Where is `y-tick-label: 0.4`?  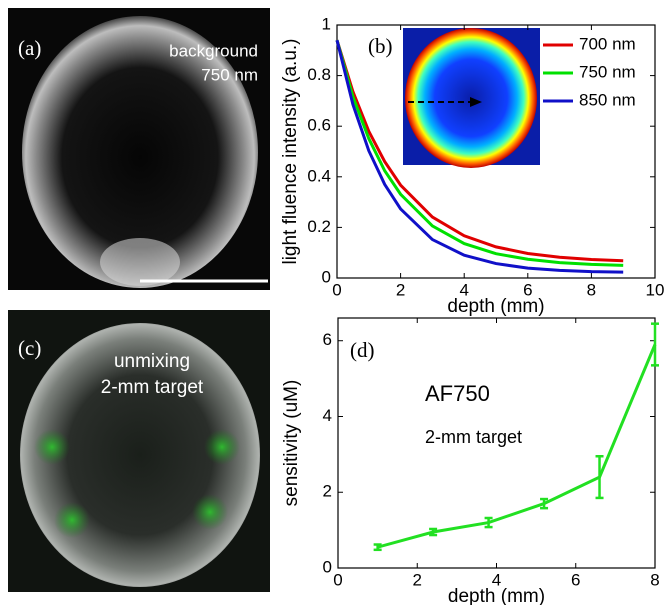 y-tick-label: 0.4 is located at coordinates (319, 175).